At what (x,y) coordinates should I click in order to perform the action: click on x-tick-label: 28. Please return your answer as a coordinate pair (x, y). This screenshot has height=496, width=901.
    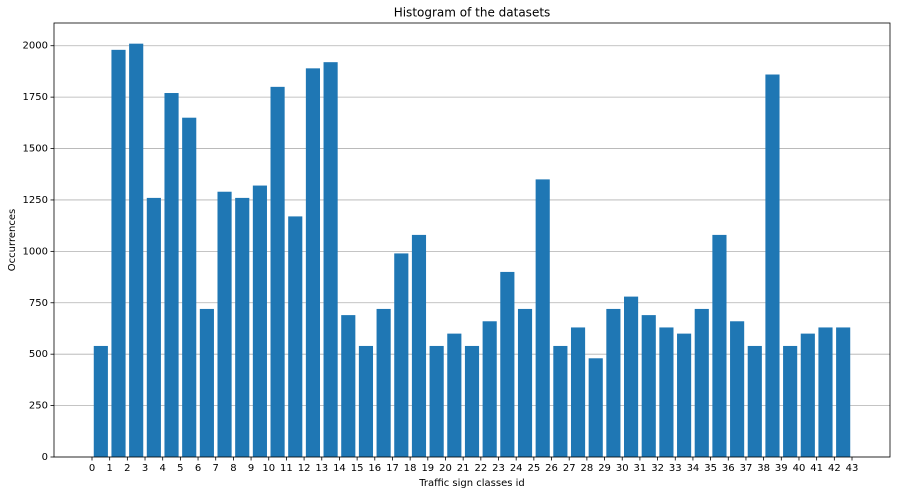
    Looking at the image, I should click on (587, 468).